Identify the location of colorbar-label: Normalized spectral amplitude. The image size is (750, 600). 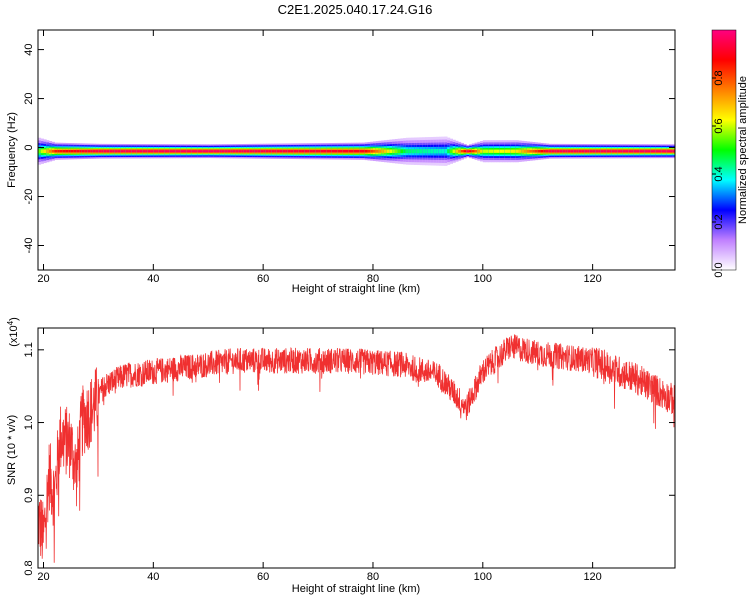
(743, 150).